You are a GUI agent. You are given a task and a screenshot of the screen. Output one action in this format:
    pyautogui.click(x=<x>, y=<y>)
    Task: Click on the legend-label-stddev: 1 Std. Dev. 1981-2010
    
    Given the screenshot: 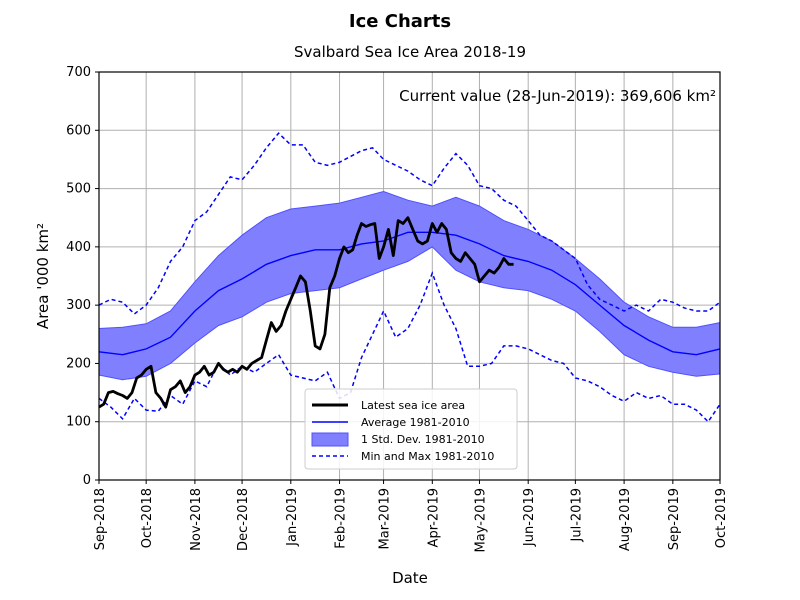 What is the action you would take?
    pyautogui.click(x=423, y=439)
    